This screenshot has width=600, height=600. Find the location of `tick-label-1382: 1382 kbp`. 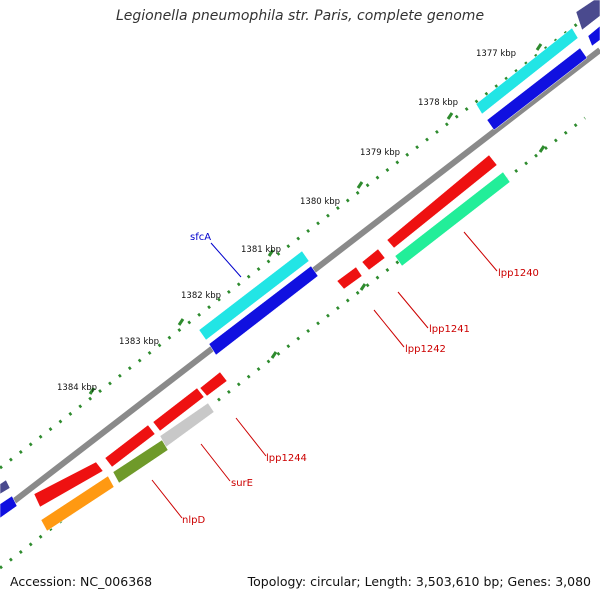

tick-label-1382: 1382 kbp is located at coordinates (201, 296).